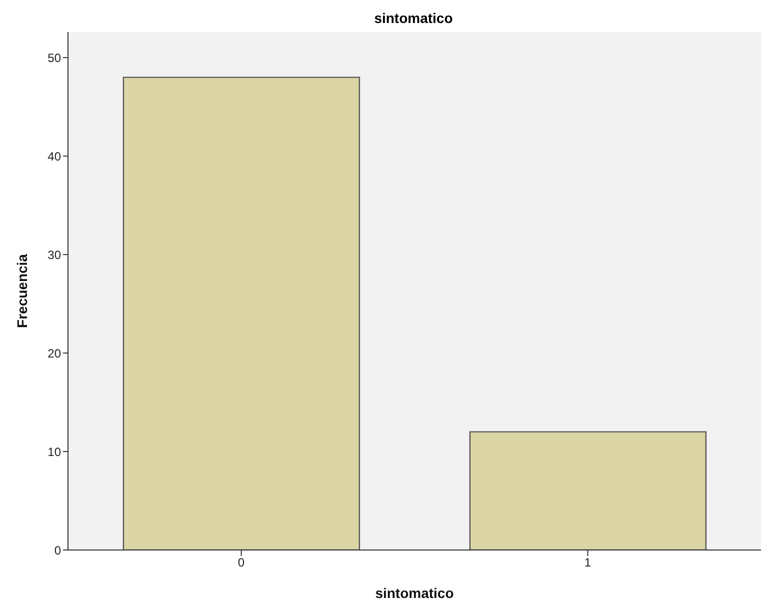 The width and height of the screenshot is (769, 607). What do you see at coordinates (22, 291) in the screenshot?
I see `y-axis-title: Frecuencia` at bounding box center [22, 291].